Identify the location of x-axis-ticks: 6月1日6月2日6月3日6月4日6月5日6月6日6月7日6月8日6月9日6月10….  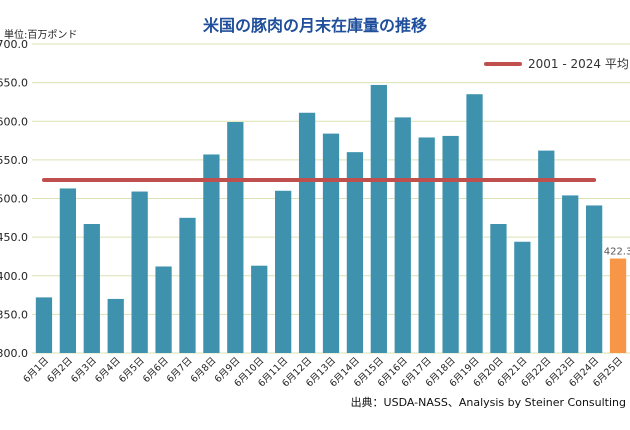
(323, 372).